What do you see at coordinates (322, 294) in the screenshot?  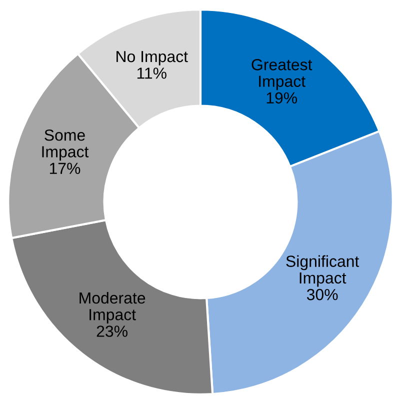 I see `data-label: 30%` at bounding box center [322, 294].